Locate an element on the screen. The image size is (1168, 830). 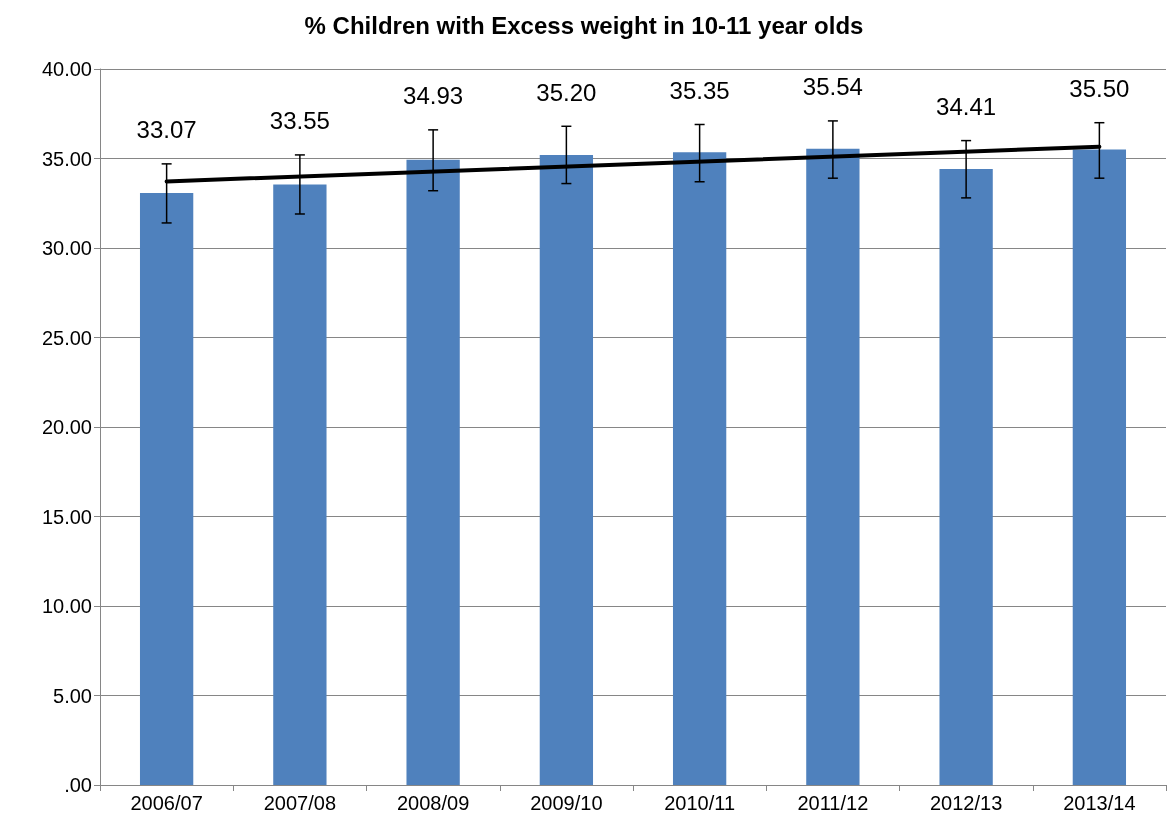
y-tick-label: .00 is located at coordinates (78, 785).